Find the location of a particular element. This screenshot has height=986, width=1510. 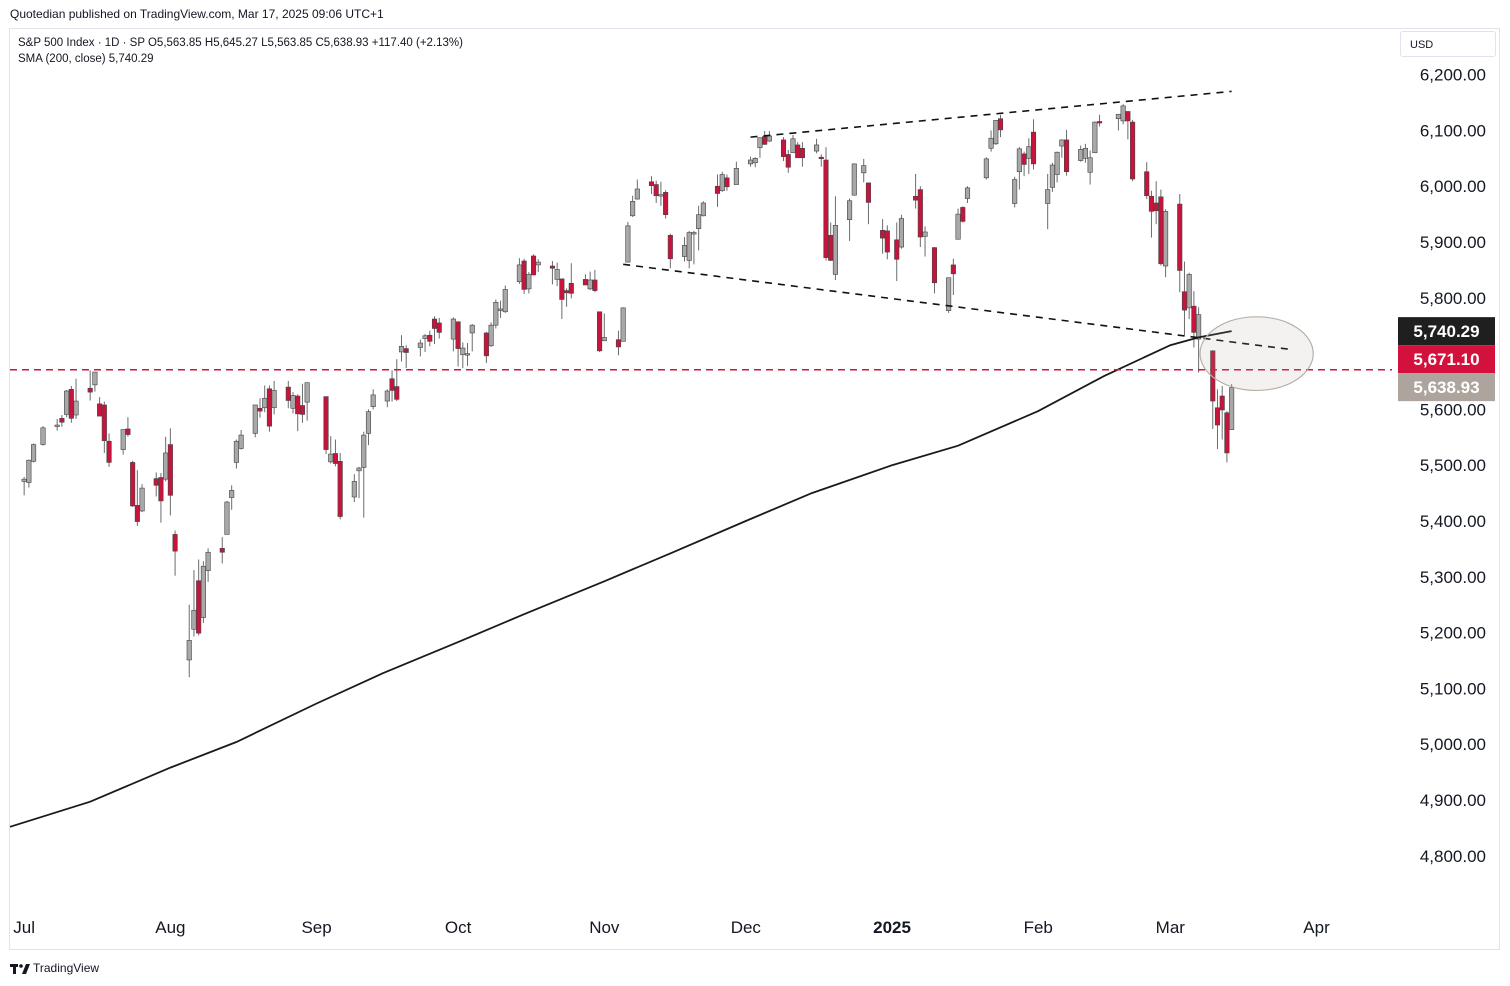

x-tick-label: Oct is located at coordinates (458, 927).